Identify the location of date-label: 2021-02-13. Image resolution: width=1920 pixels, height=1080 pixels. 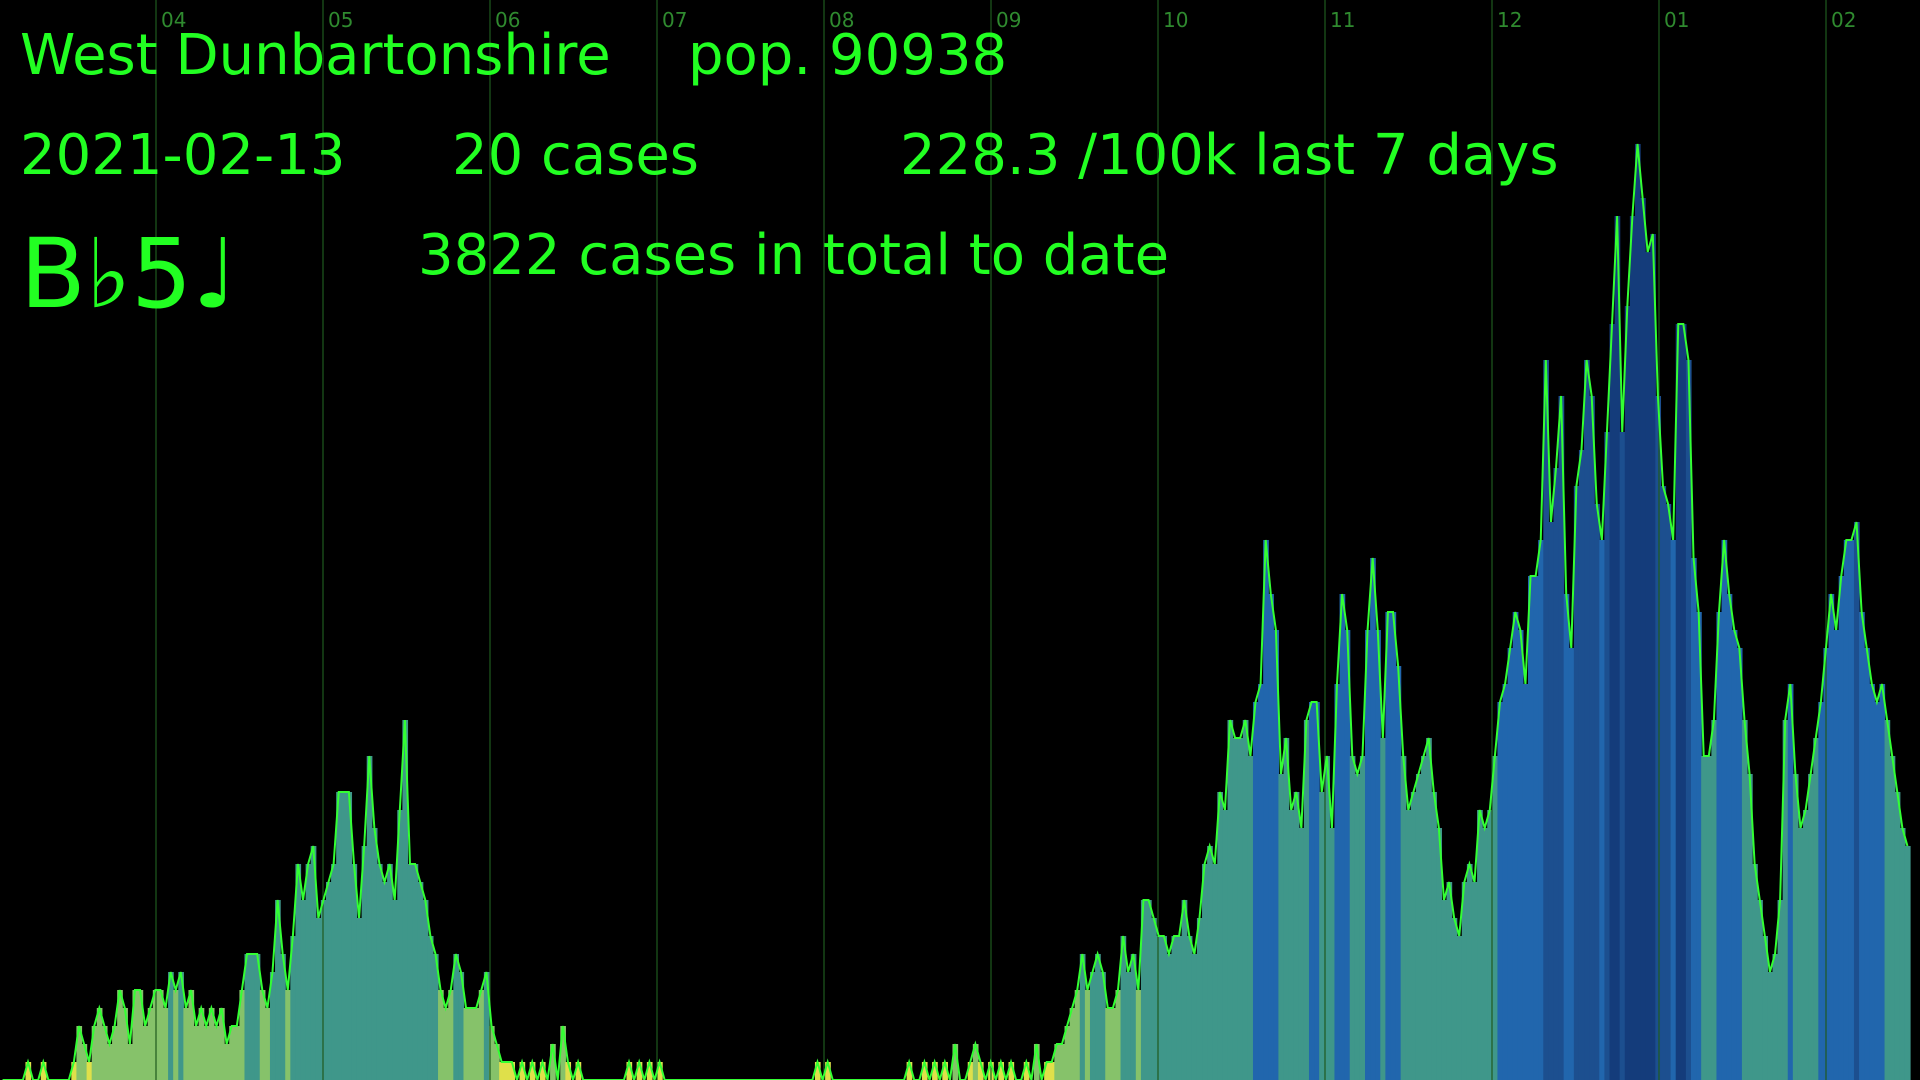
(183, 155).